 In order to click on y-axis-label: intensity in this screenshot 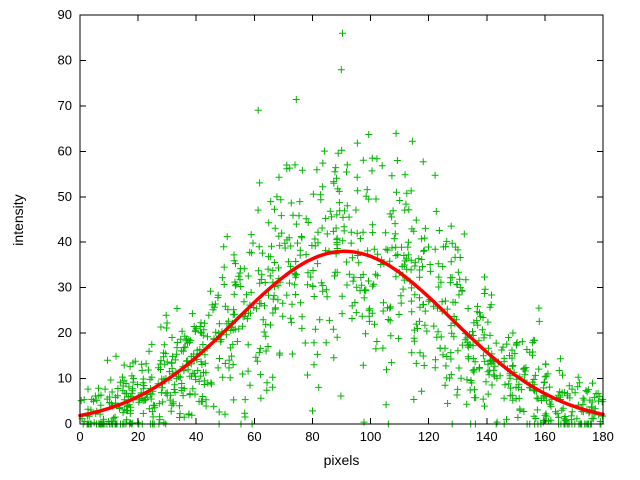, I will do `click(18, 220)`.